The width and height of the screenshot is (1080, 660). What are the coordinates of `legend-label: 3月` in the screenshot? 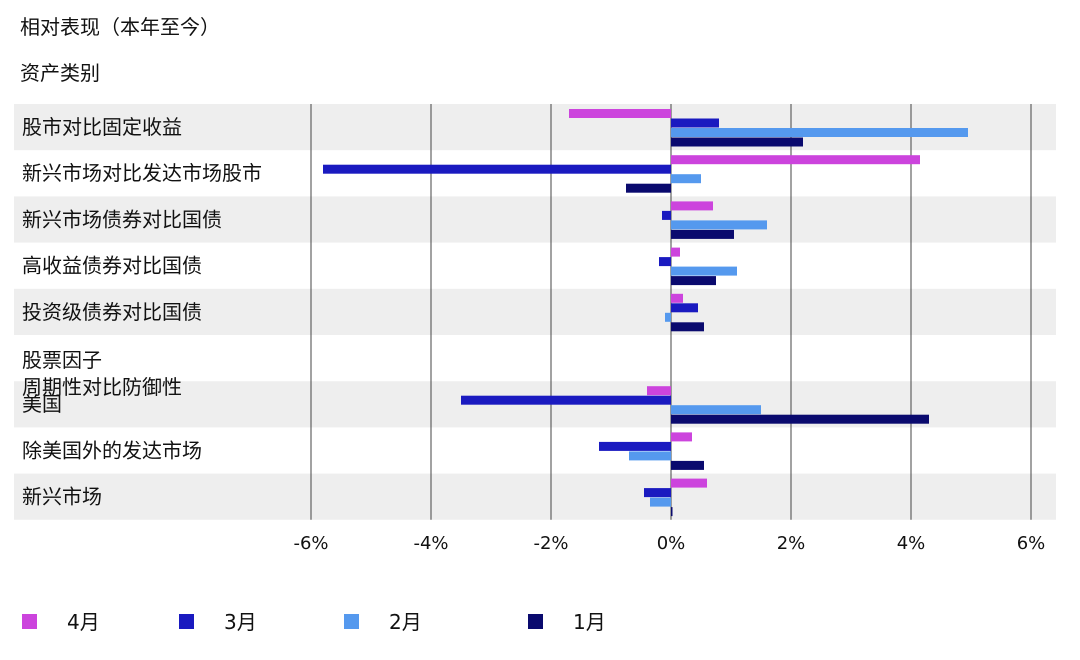 It's located at (240, 622).